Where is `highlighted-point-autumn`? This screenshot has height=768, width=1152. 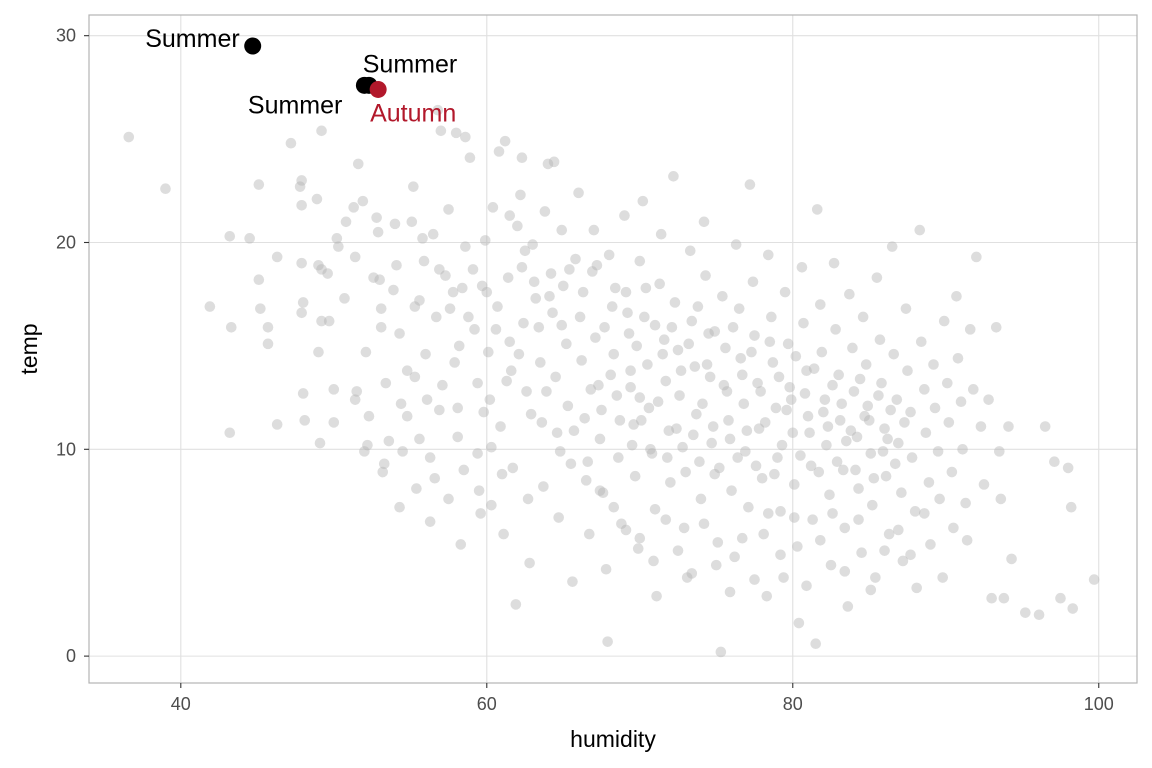 highlighted-point-autumn is located at coordinates (378, 89).